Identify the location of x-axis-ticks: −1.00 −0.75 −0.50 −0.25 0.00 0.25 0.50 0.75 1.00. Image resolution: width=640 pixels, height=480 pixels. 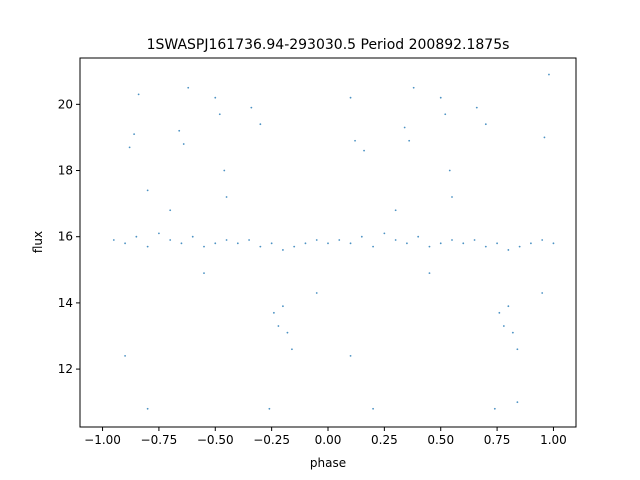
(325, 437).